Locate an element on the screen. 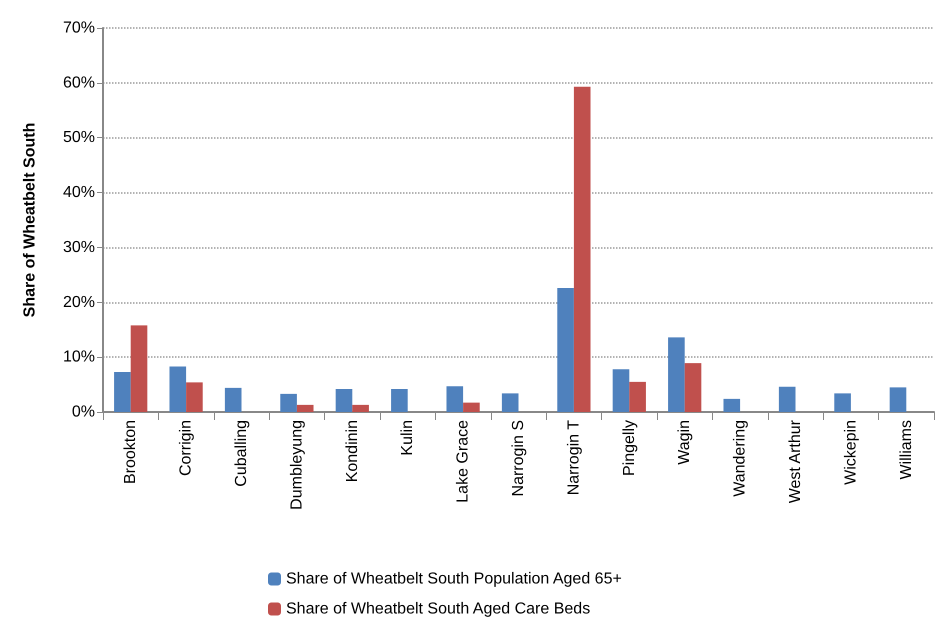  legend-label: Share of Wheatbelt South Aged Care Beds is located at coordinates (438, 609).